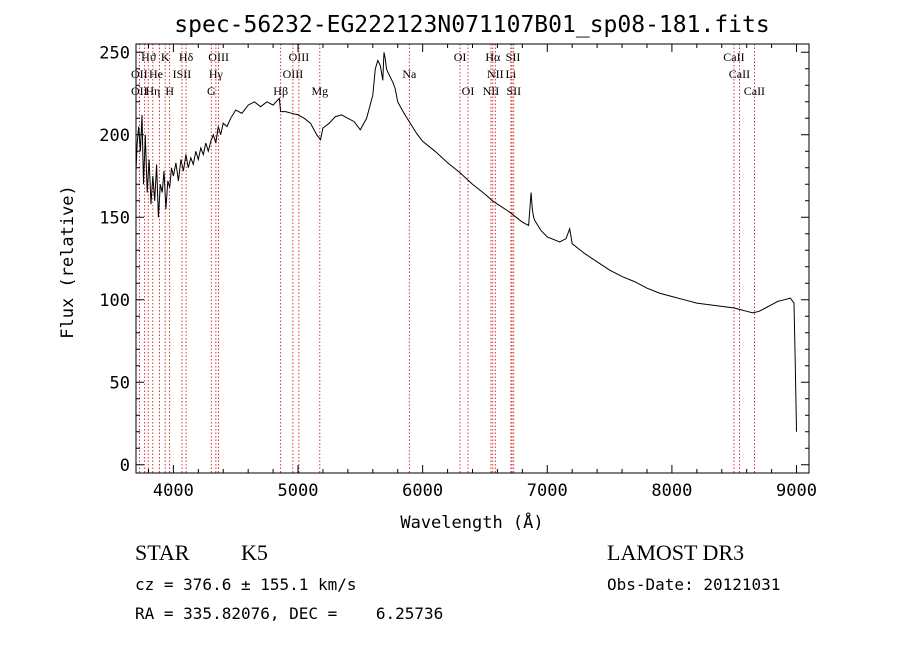  What do you see at coordinates (156, 74) in the screenshot?
I see `line-label: He` at bounding box center [156, 74].